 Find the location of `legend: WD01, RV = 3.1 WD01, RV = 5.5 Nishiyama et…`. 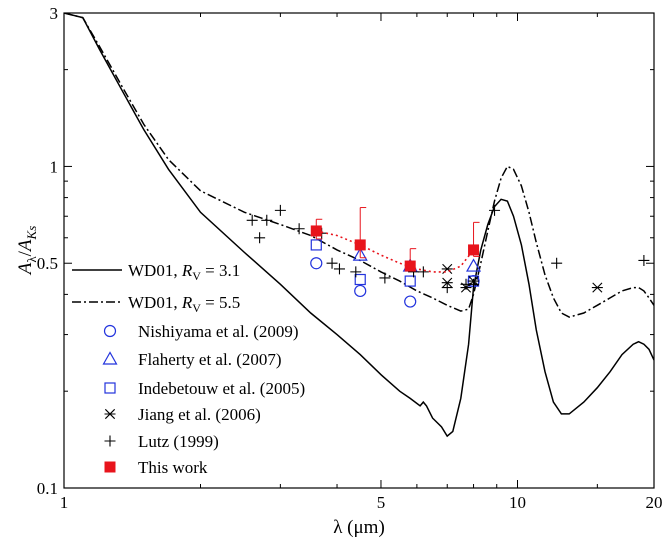

legend: WD01, RV = 3.1 WD01, RV = 5.5 Nishiyama et… is located at coordinates (188, 369).